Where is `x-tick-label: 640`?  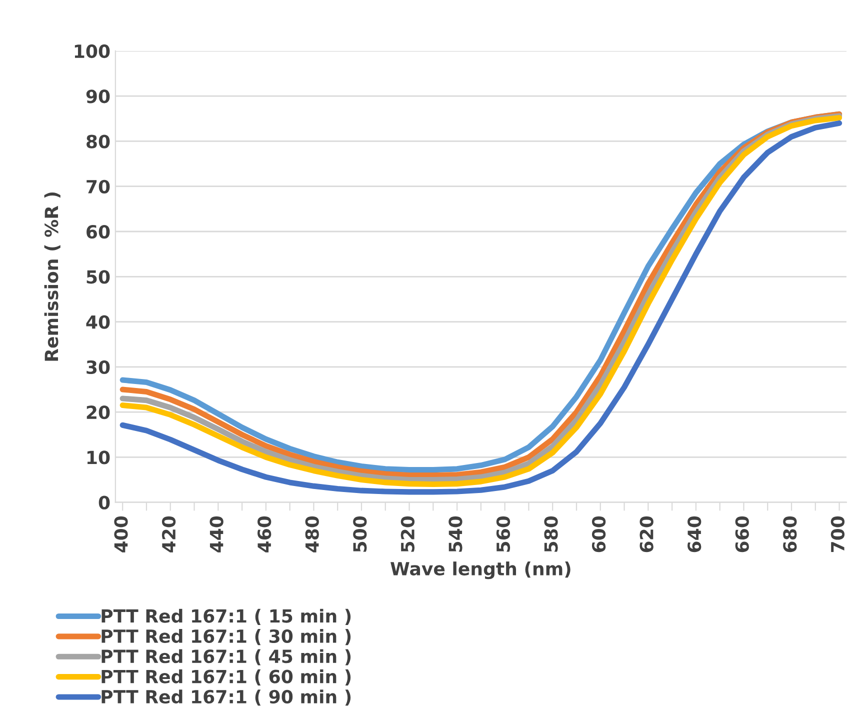
x-tick-label: 640 is located at coordinates (695, 534).